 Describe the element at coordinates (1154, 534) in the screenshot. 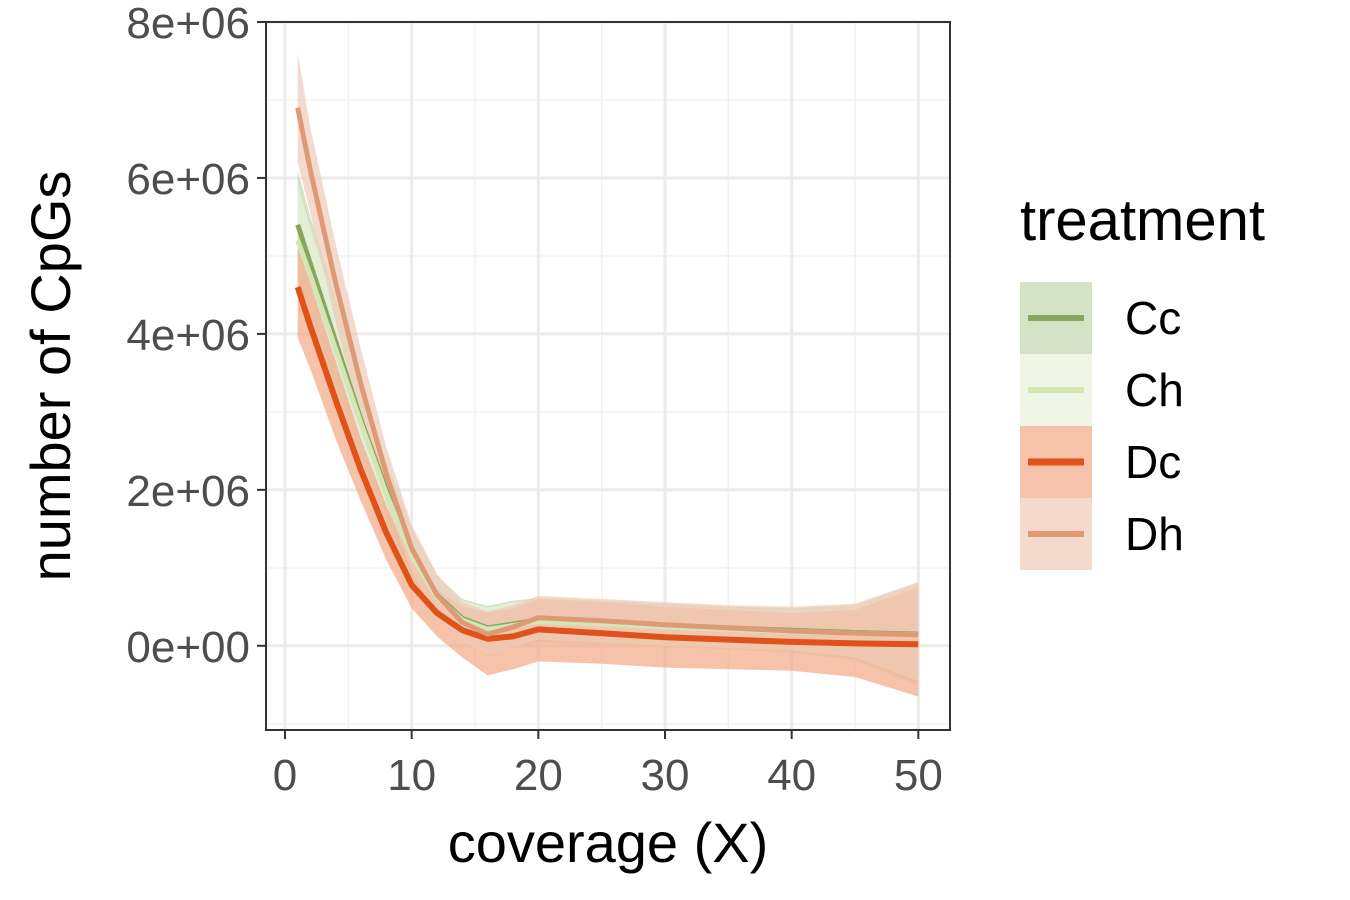

I see `legend-label-dh: Dh` at that location.